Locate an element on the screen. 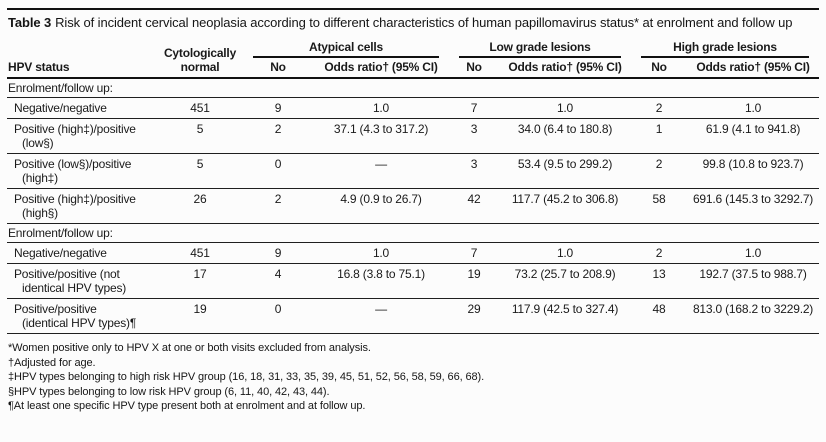 This screenshot has height=442, width=826. row-label: Positive (high‡)/positive (low§) is located at coordinates (82, 136).